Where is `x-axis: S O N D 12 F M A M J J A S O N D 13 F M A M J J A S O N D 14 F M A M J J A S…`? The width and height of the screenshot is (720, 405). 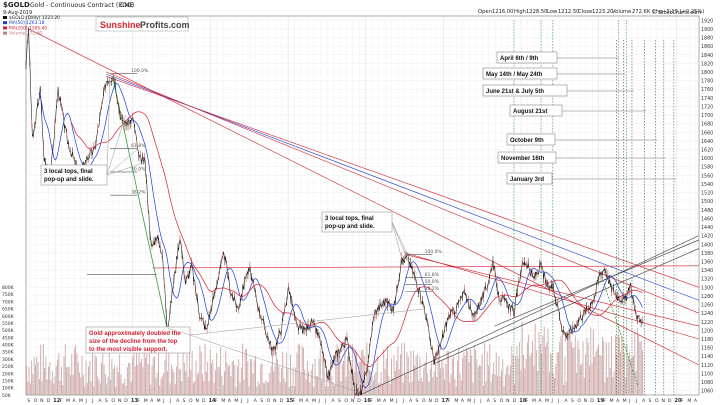 x-axis: S O N D 12 F M A M J J A S O N D 13 F M A M J J A S O N D 14 F M A M J J A S… is located at coordinates (362, 401).